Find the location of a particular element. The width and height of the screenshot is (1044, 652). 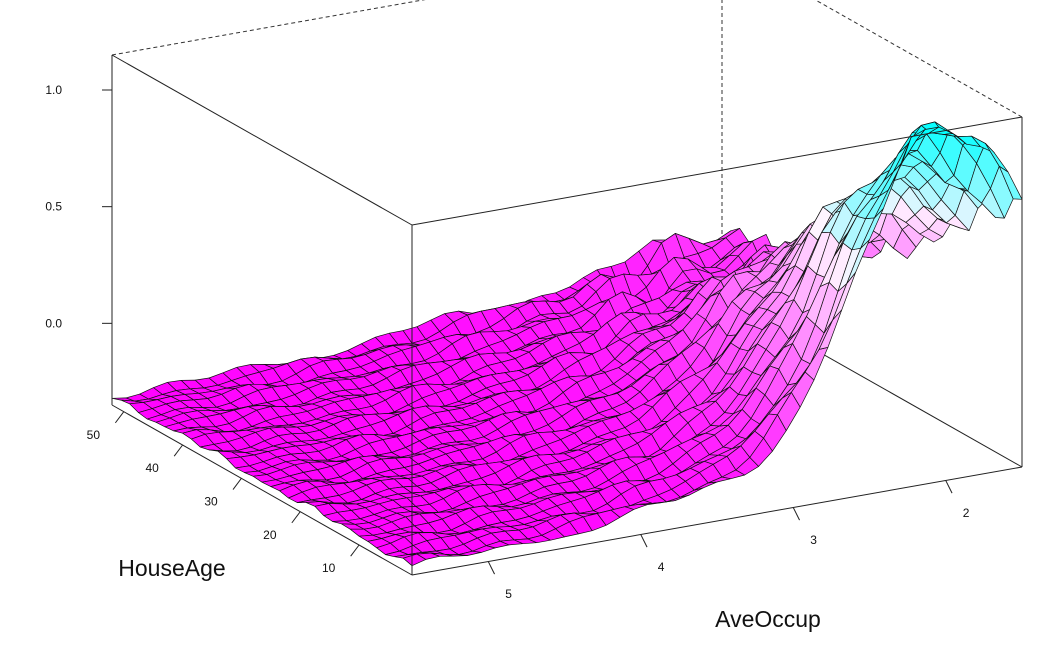

y-tick-label: 50 is located at coordinates (94, 435).